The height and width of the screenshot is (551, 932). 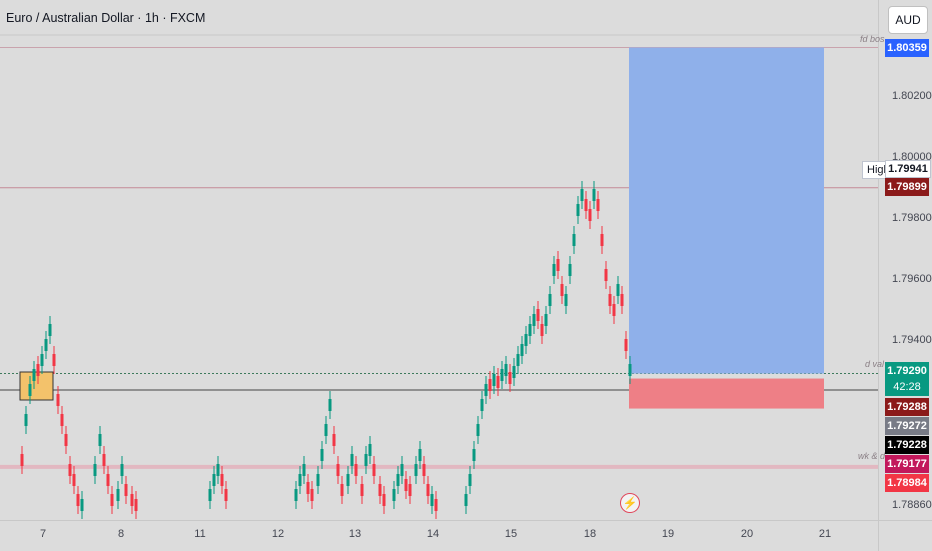 What do you see at coordinates (668, 534) in the screenshot?
I see `time-tick: 19` at bounding box center [668, 534].